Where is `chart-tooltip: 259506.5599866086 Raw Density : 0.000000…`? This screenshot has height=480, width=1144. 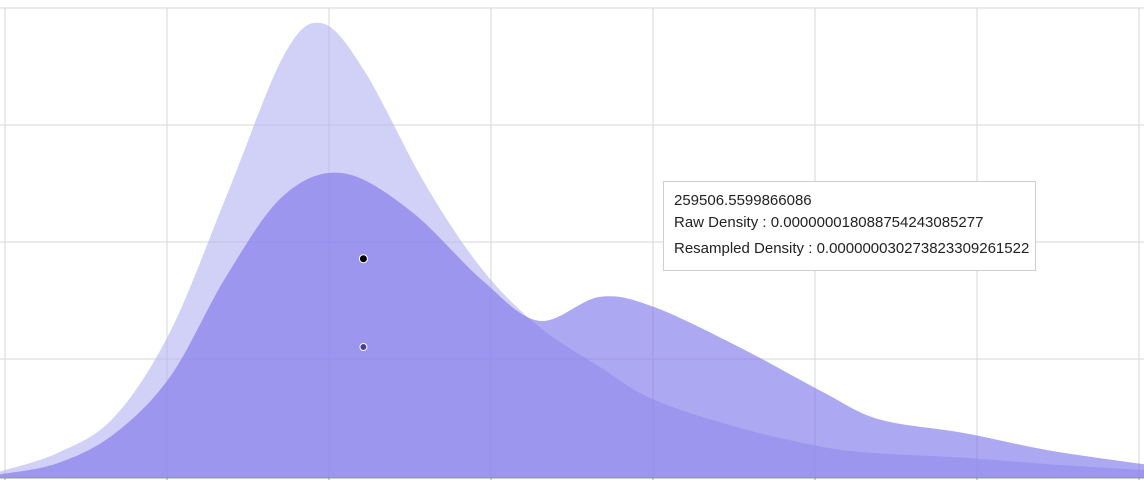 chart-tooltip: 259506.5599866086 Raw Density : 0.000000… is located at coordinates (849, 226).